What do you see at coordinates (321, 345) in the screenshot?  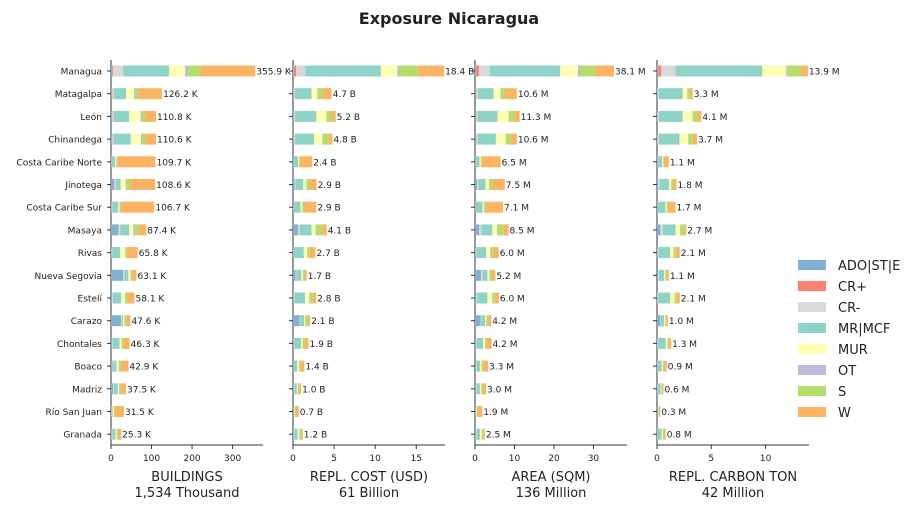 I see `bar-total-label: 1.9 B` at bounding box center [321, 345].